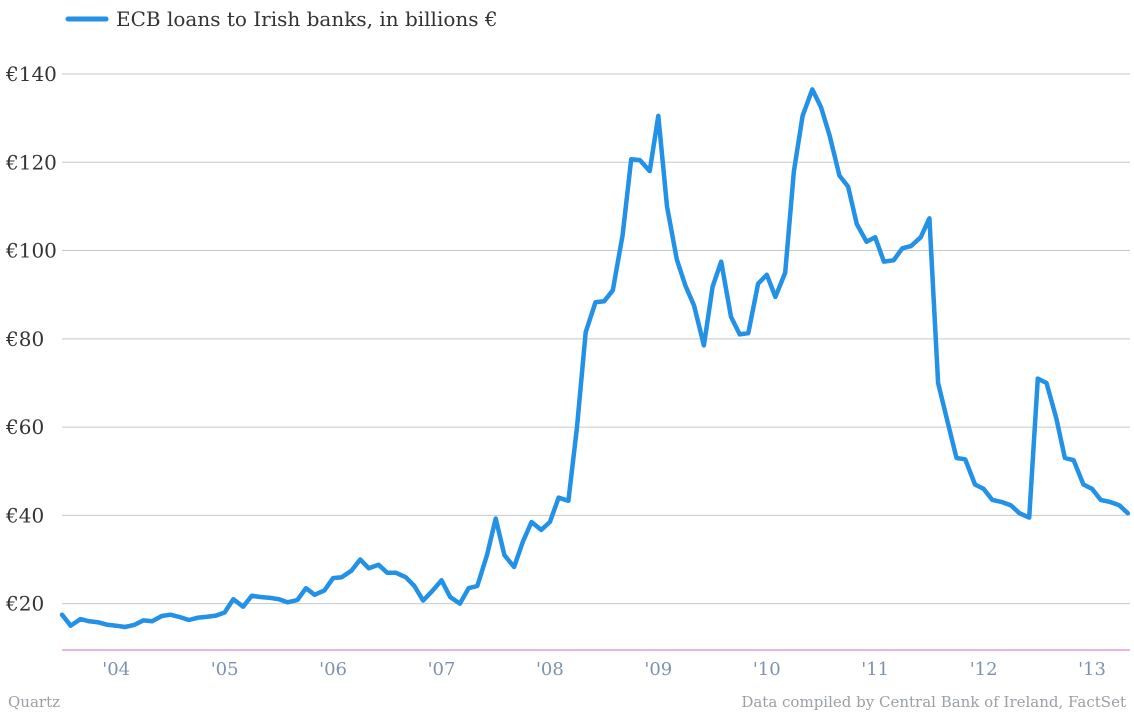 The image size is (1134, 716). Describe the element at coordinates (34, 702) in the screenshot. I see `footer-source-left: Quartz` at that location.